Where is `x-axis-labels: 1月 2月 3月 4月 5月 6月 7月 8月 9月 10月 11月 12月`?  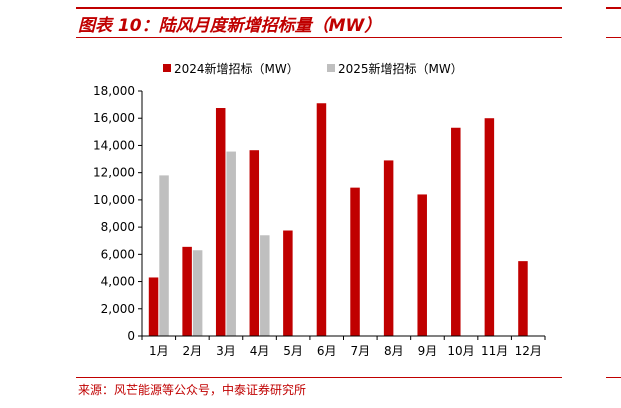 x-axis-labels: 1月 2月 3月 4月 5月 6月 7月 8月 9月 10月 11月 12月 is located at coordinates (345, 351).